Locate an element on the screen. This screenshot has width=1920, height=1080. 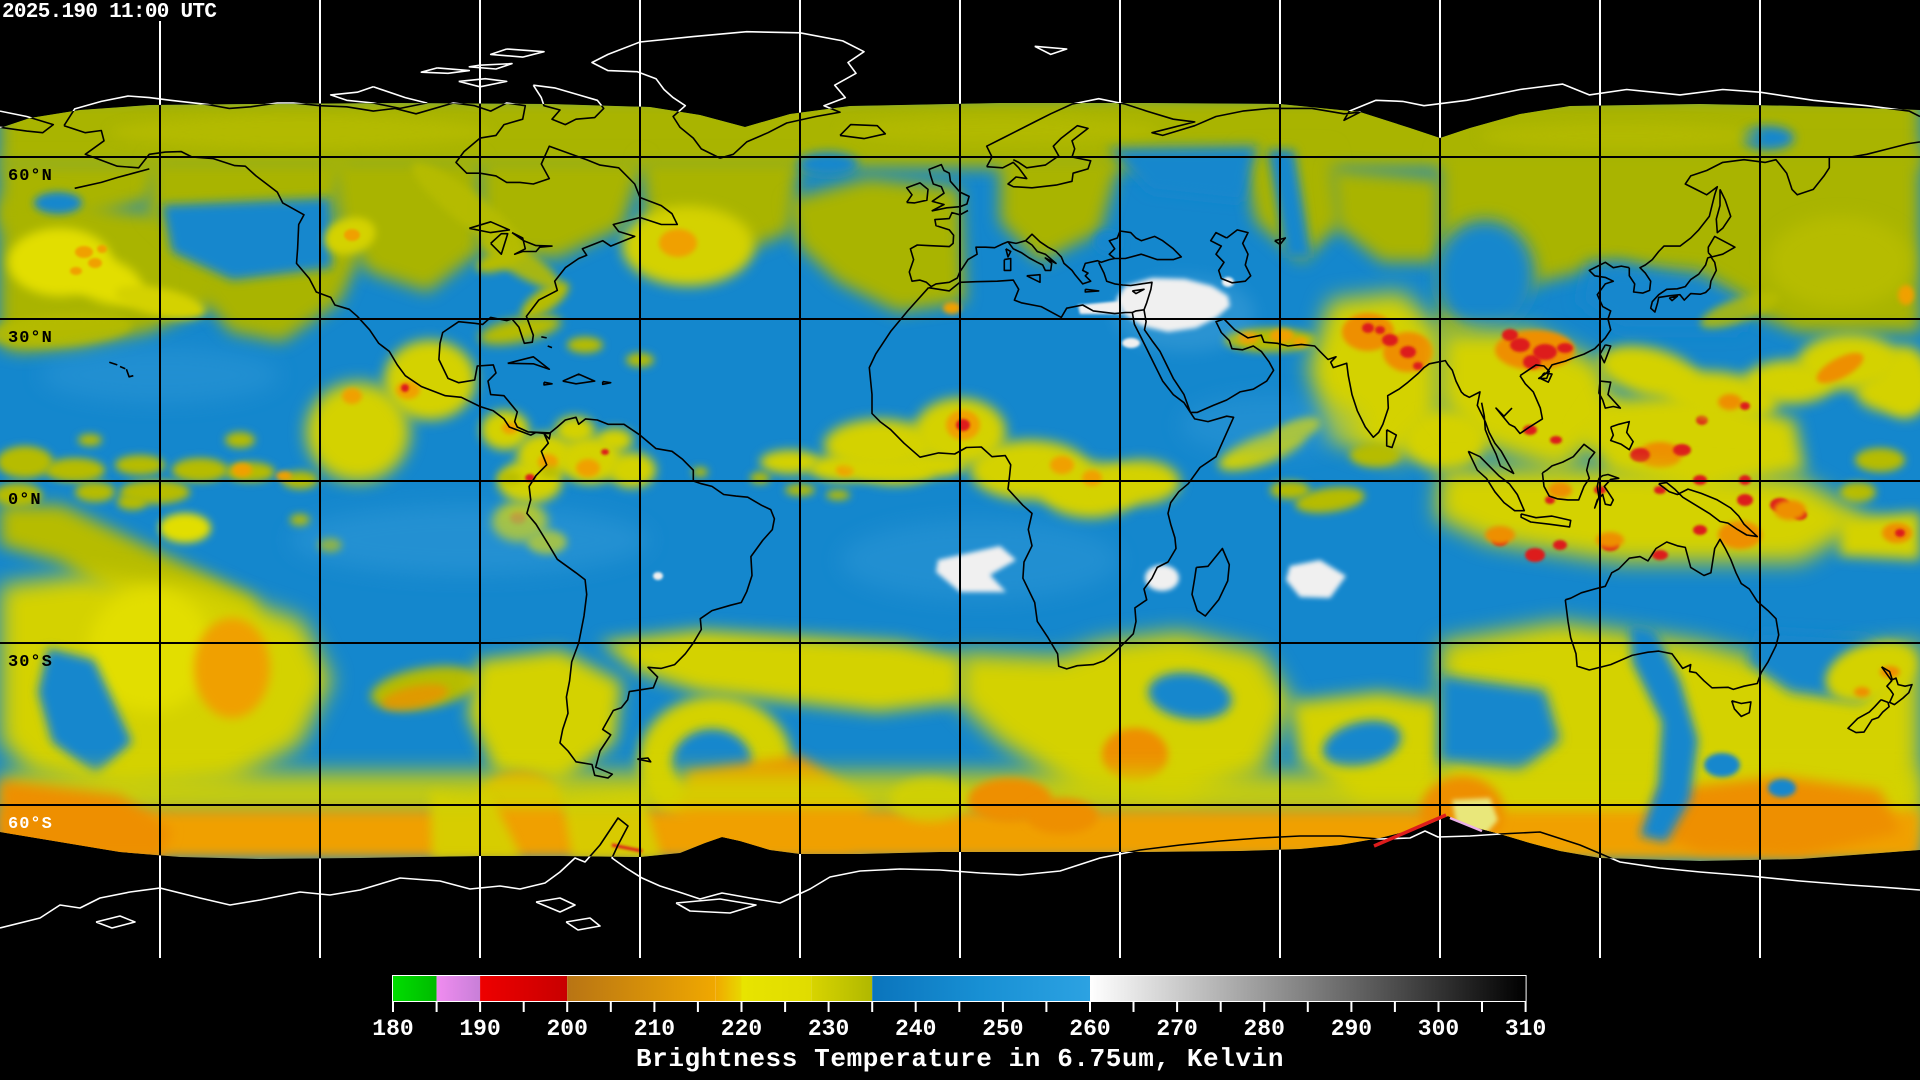
svg-text: 270 is located at coordinates (1176, 1029).